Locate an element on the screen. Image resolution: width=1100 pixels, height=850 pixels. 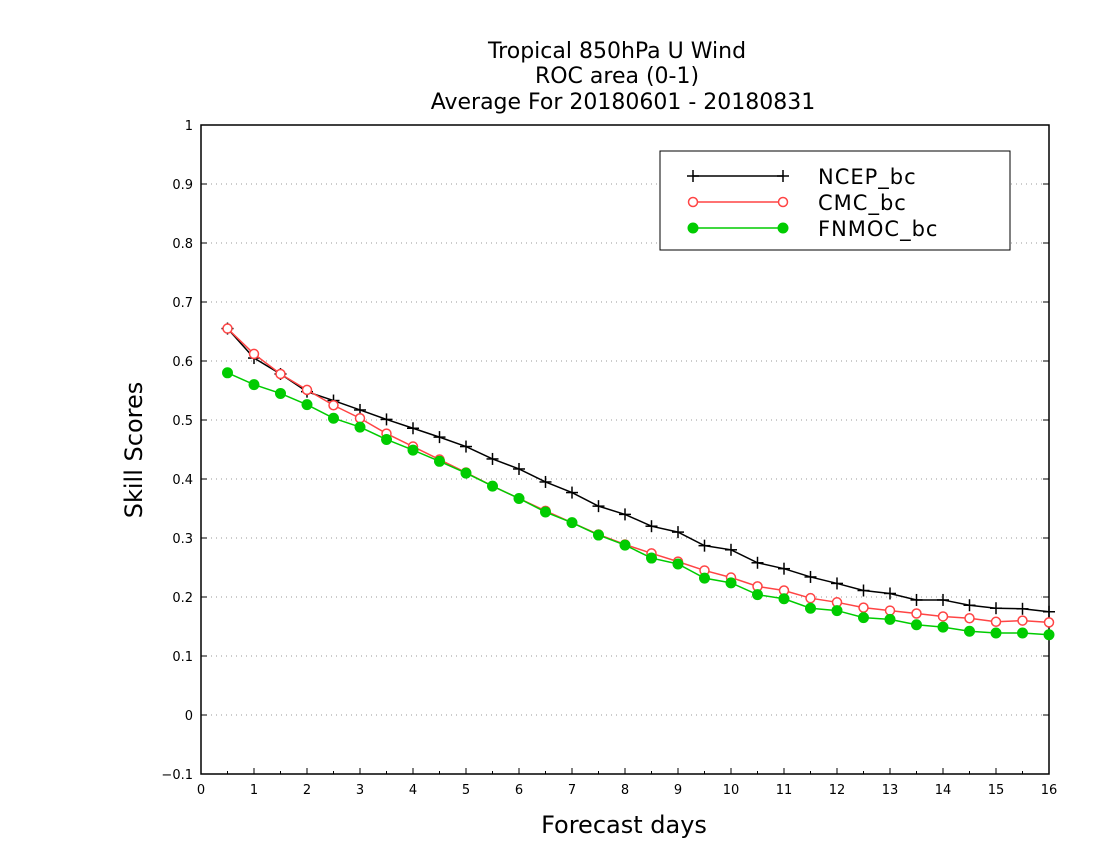
x-tick-label: 5 is located at coordinates (466, 790).